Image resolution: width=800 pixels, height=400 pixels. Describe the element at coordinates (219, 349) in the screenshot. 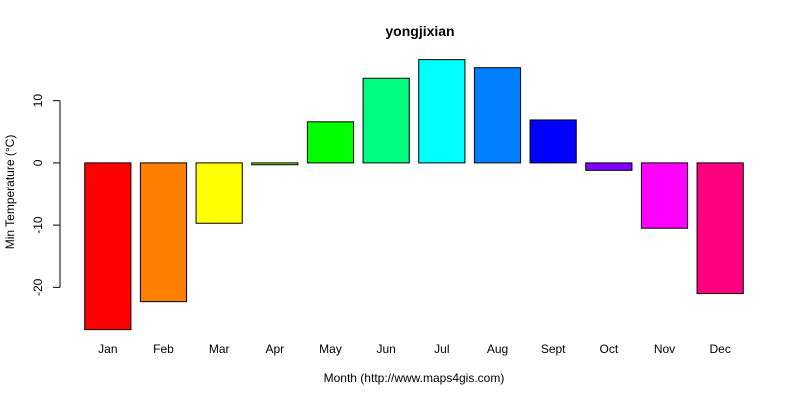

I see `x-tick-label-mar: Mar` at that location.